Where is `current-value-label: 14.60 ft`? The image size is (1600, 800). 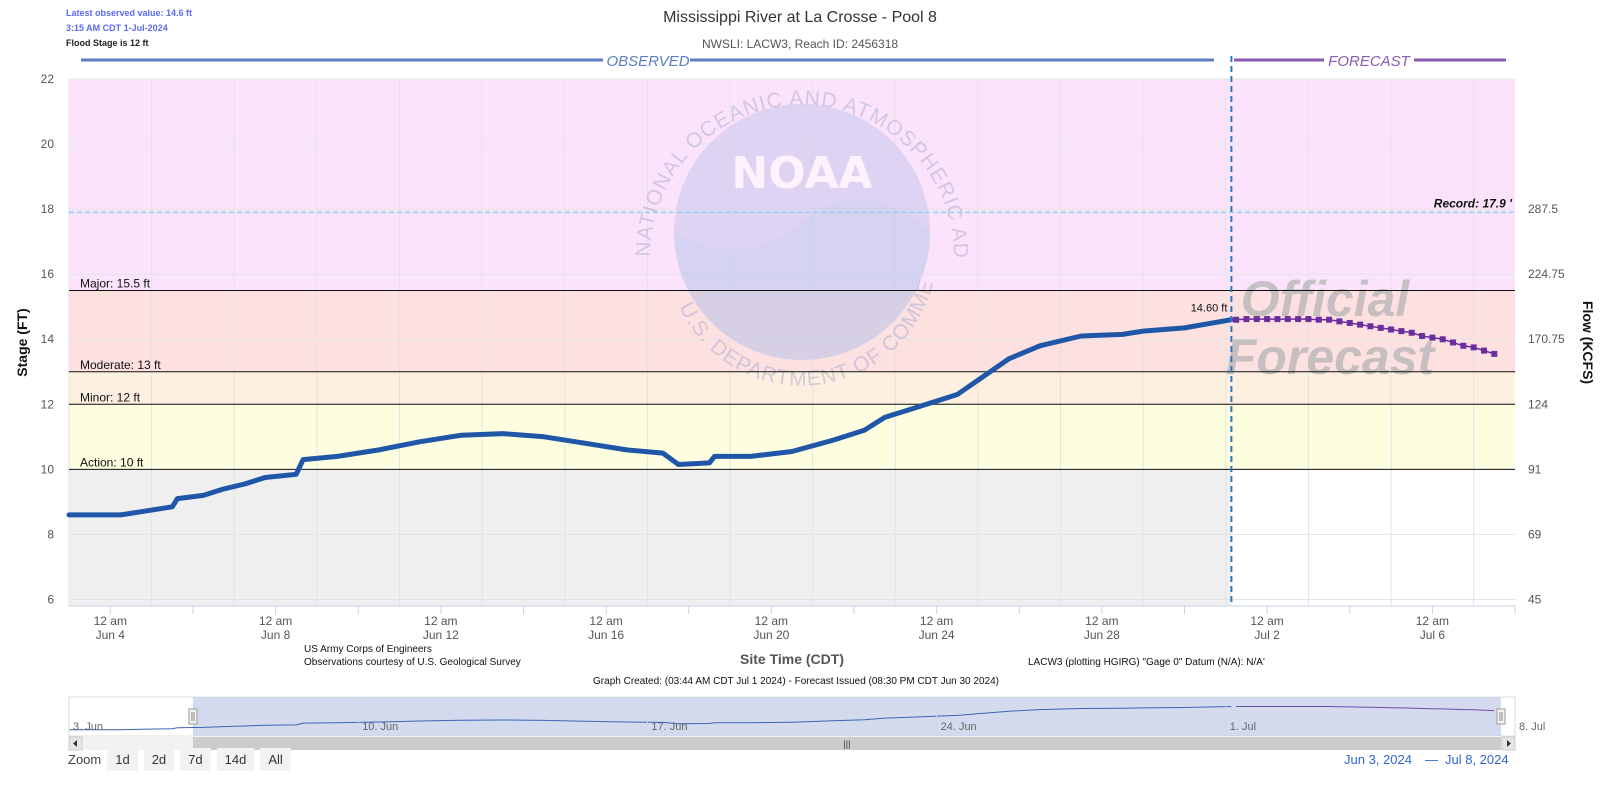
current-value-label: 14.60 ft is located at coordinates (1209, 309).